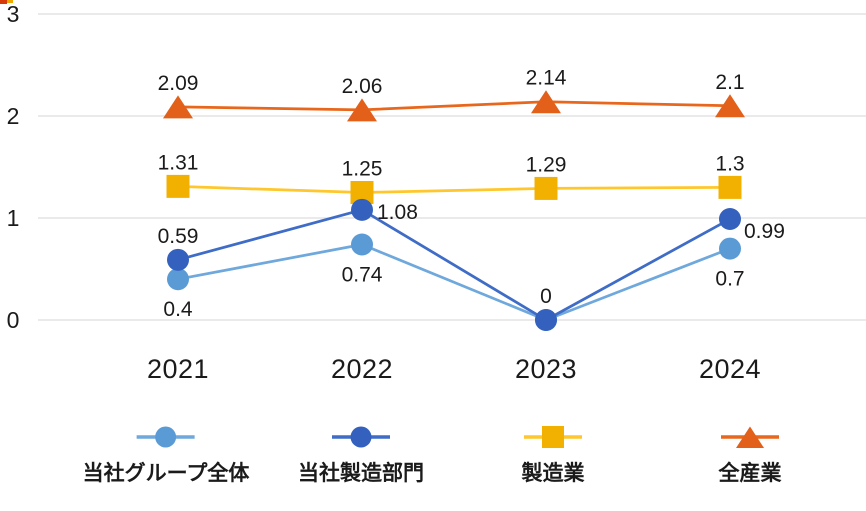 The width and height of the screenshot is (866, 511). Describe the element at coordinates (362, 169) in the screenshot. I see `data-label: 1.25` at that location.